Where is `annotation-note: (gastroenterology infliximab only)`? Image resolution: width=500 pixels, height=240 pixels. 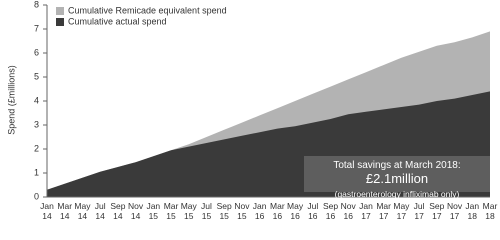
annotation-note: (gastroenterology infliximab only) is located at coordinates (397, 194).